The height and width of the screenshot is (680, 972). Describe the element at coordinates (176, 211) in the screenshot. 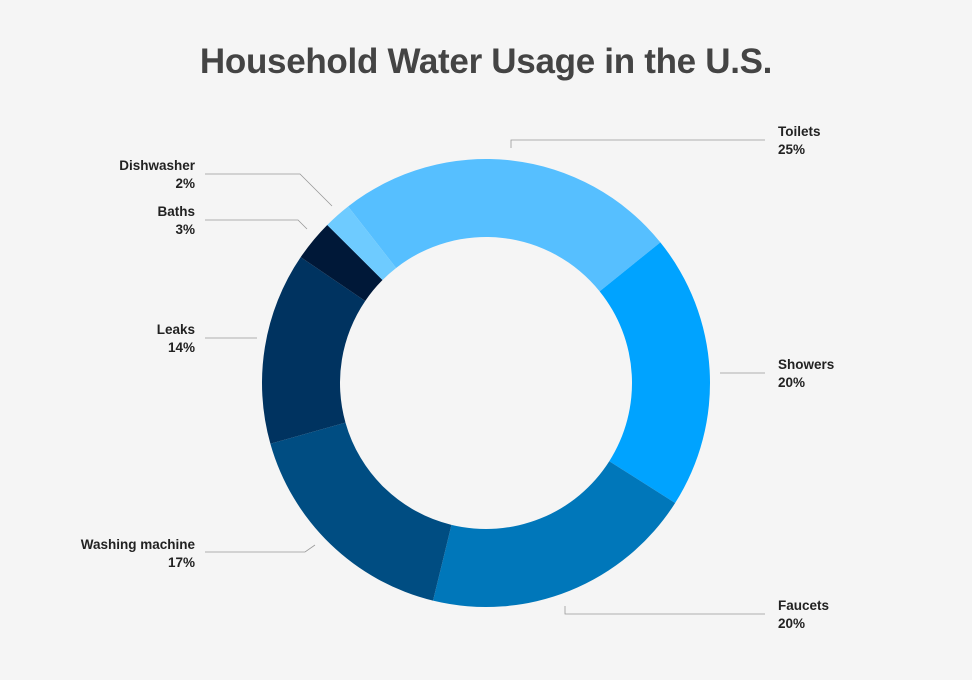

I see `category-label-baths: Baths` at that location.